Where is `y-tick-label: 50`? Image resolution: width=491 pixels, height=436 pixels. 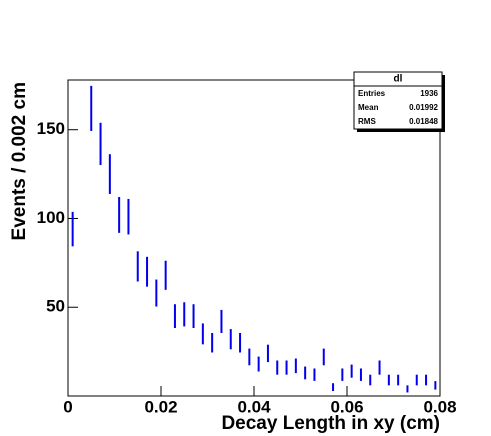 y-tick-label: 50 is located at coordinates (55, 306).